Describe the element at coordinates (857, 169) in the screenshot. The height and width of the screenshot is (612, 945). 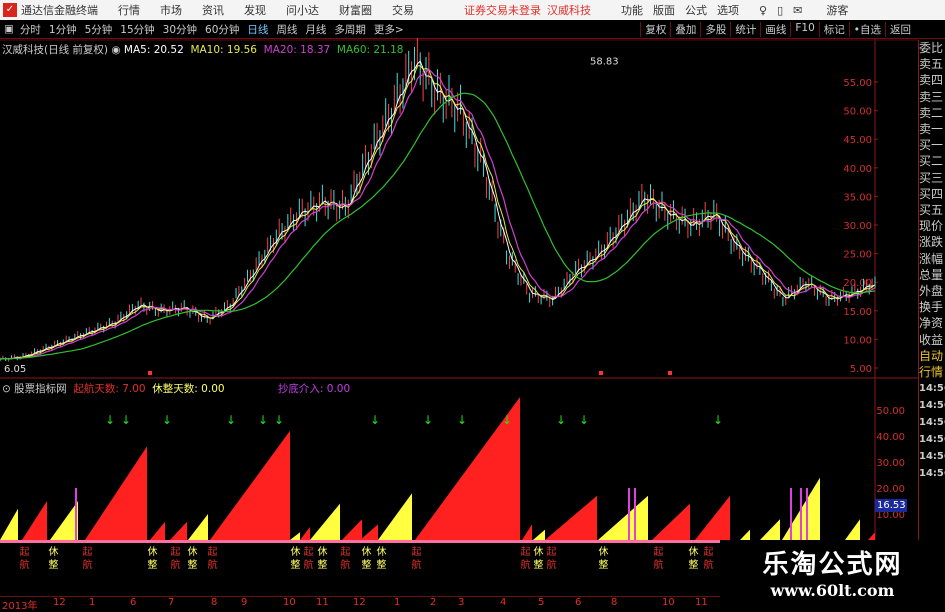
I see `price-tick: 40.00` at that location.